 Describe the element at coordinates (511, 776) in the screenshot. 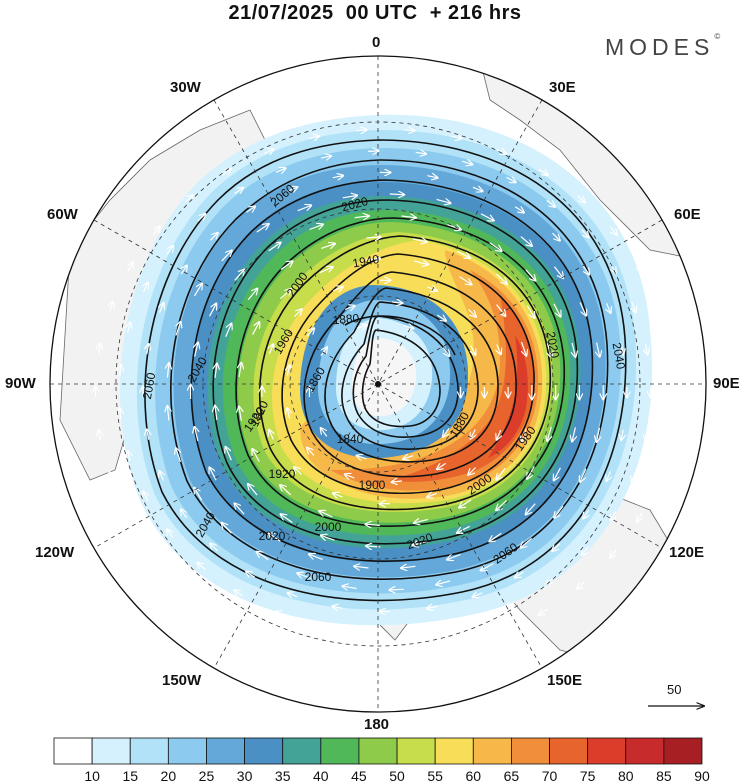

I see `colorbar-tick-label: 65` at that location.